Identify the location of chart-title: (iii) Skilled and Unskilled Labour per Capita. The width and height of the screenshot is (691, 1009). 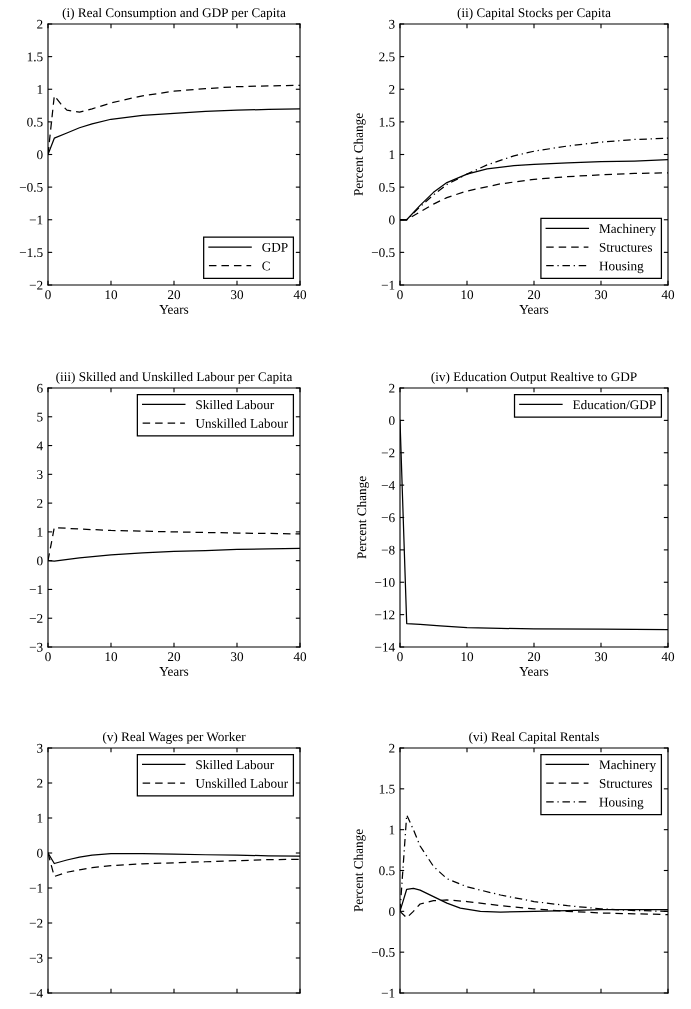
(174, 377).